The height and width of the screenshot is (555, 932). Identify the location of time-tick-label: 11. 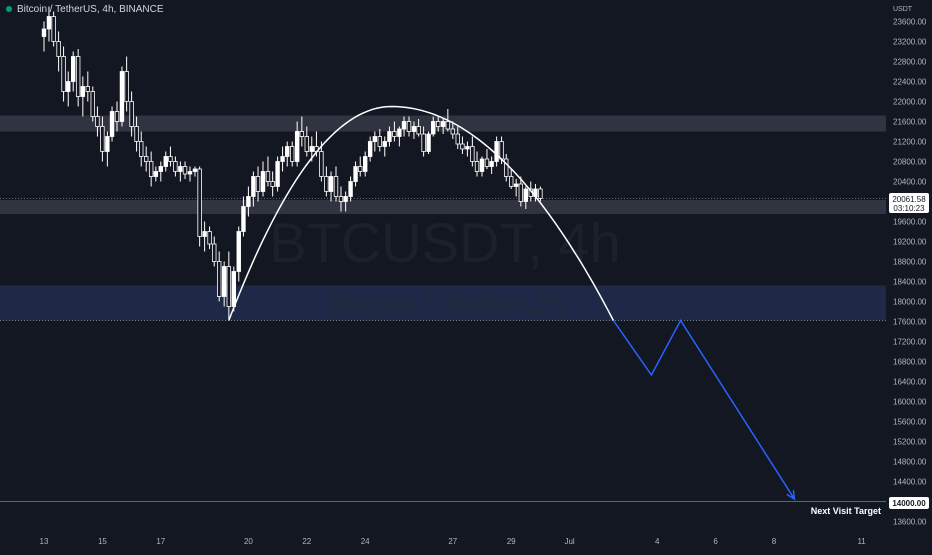
(861, 541).